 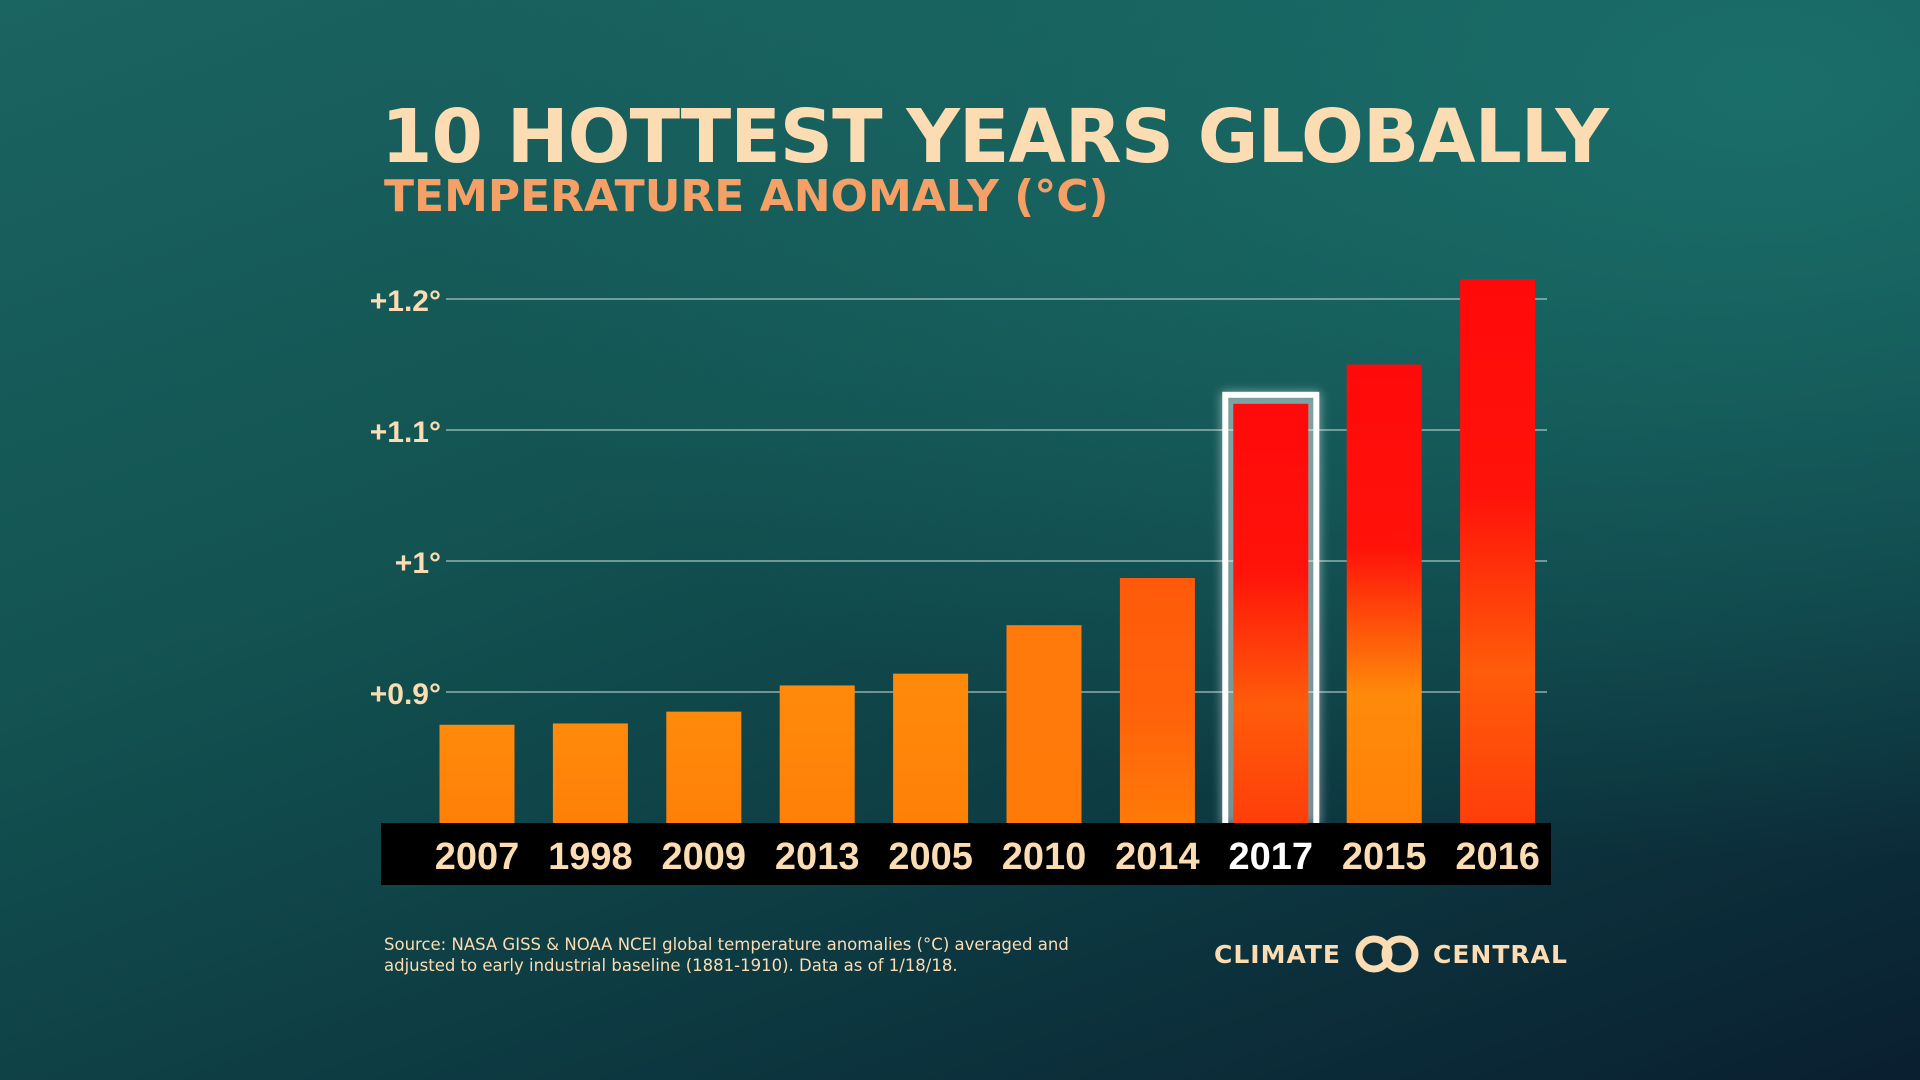 I want to click on bar-1998, so click(x=590, y=773).